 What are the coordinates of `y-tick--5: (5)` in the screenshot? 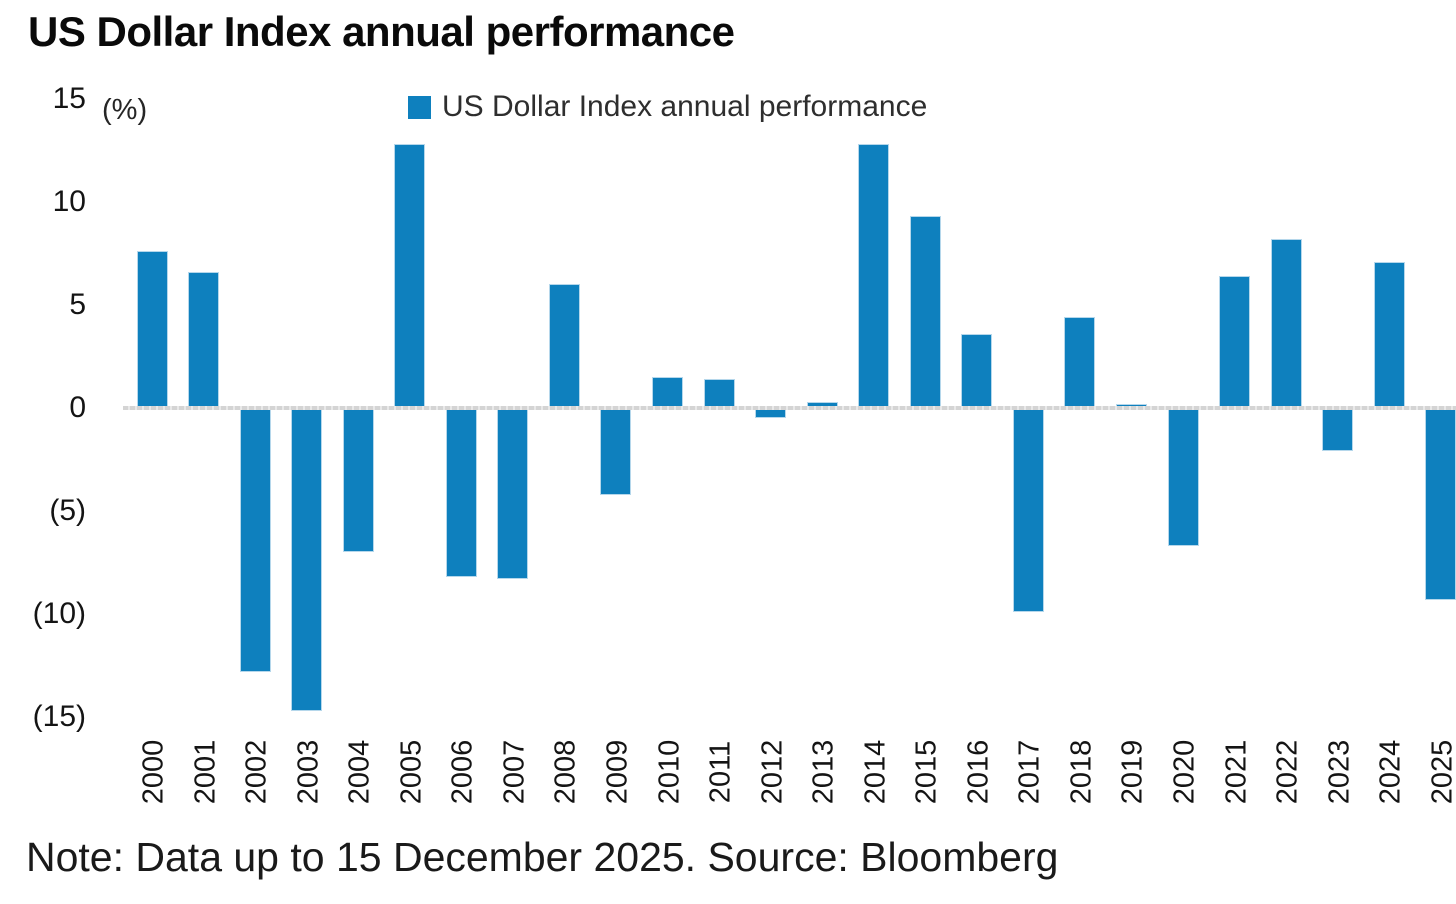 It's located at (67, 510).